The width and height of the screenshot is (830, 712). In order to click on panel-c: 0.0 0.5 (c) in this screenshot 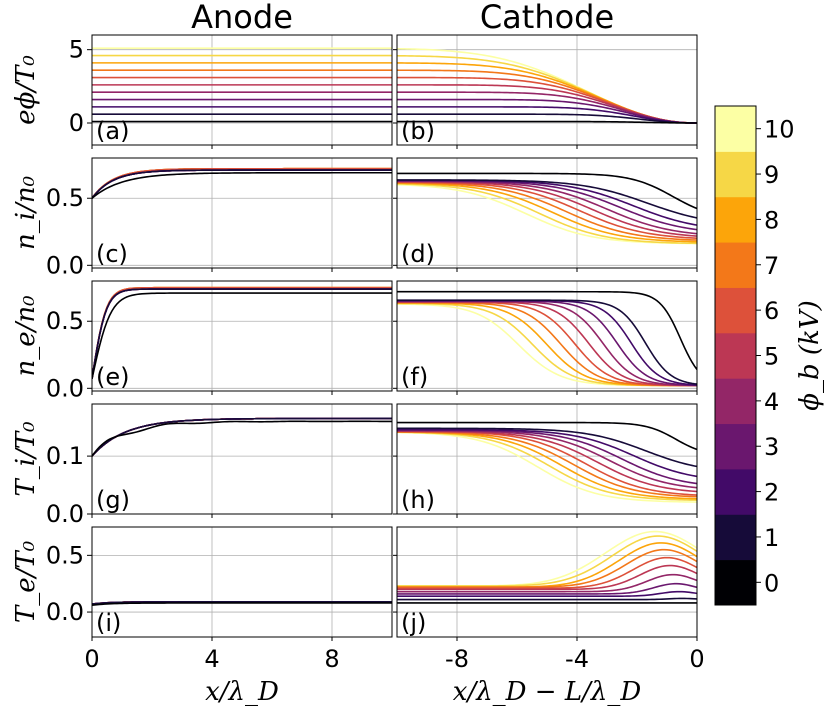, I will do `click(219, 218)`.